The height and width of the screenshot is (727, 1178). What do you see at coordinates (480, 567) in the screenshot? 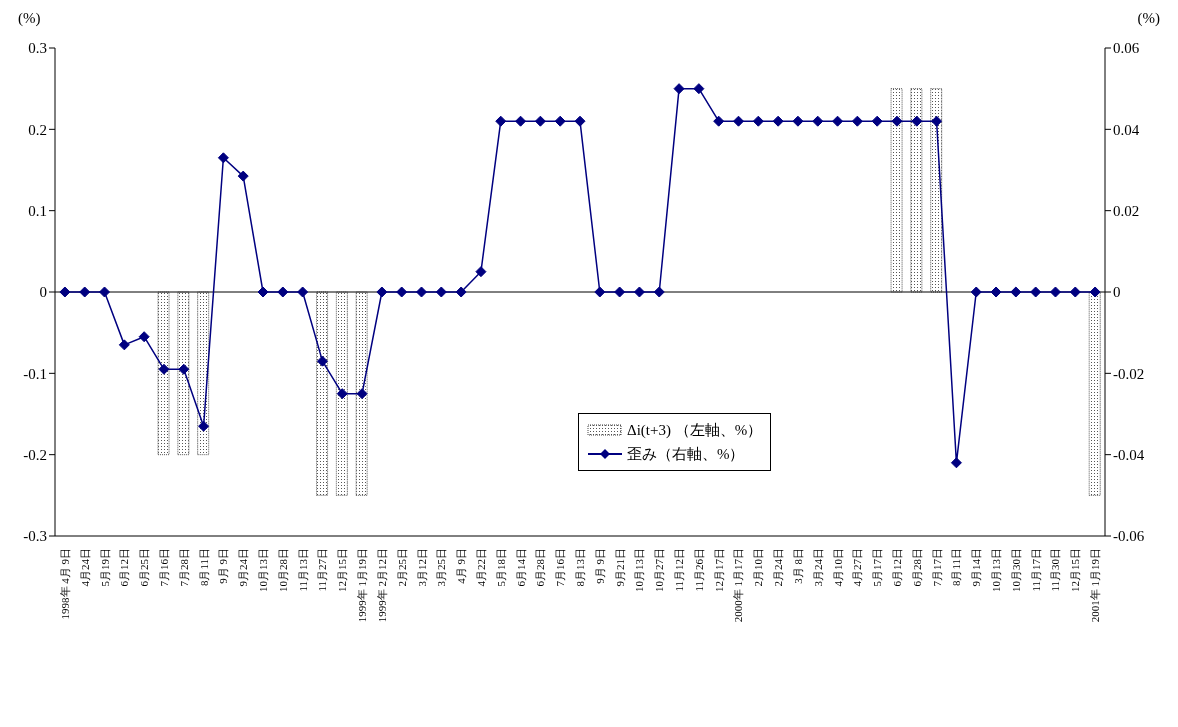
I see `x-tick-label: 4月22日` at bounding box center [480, 567].